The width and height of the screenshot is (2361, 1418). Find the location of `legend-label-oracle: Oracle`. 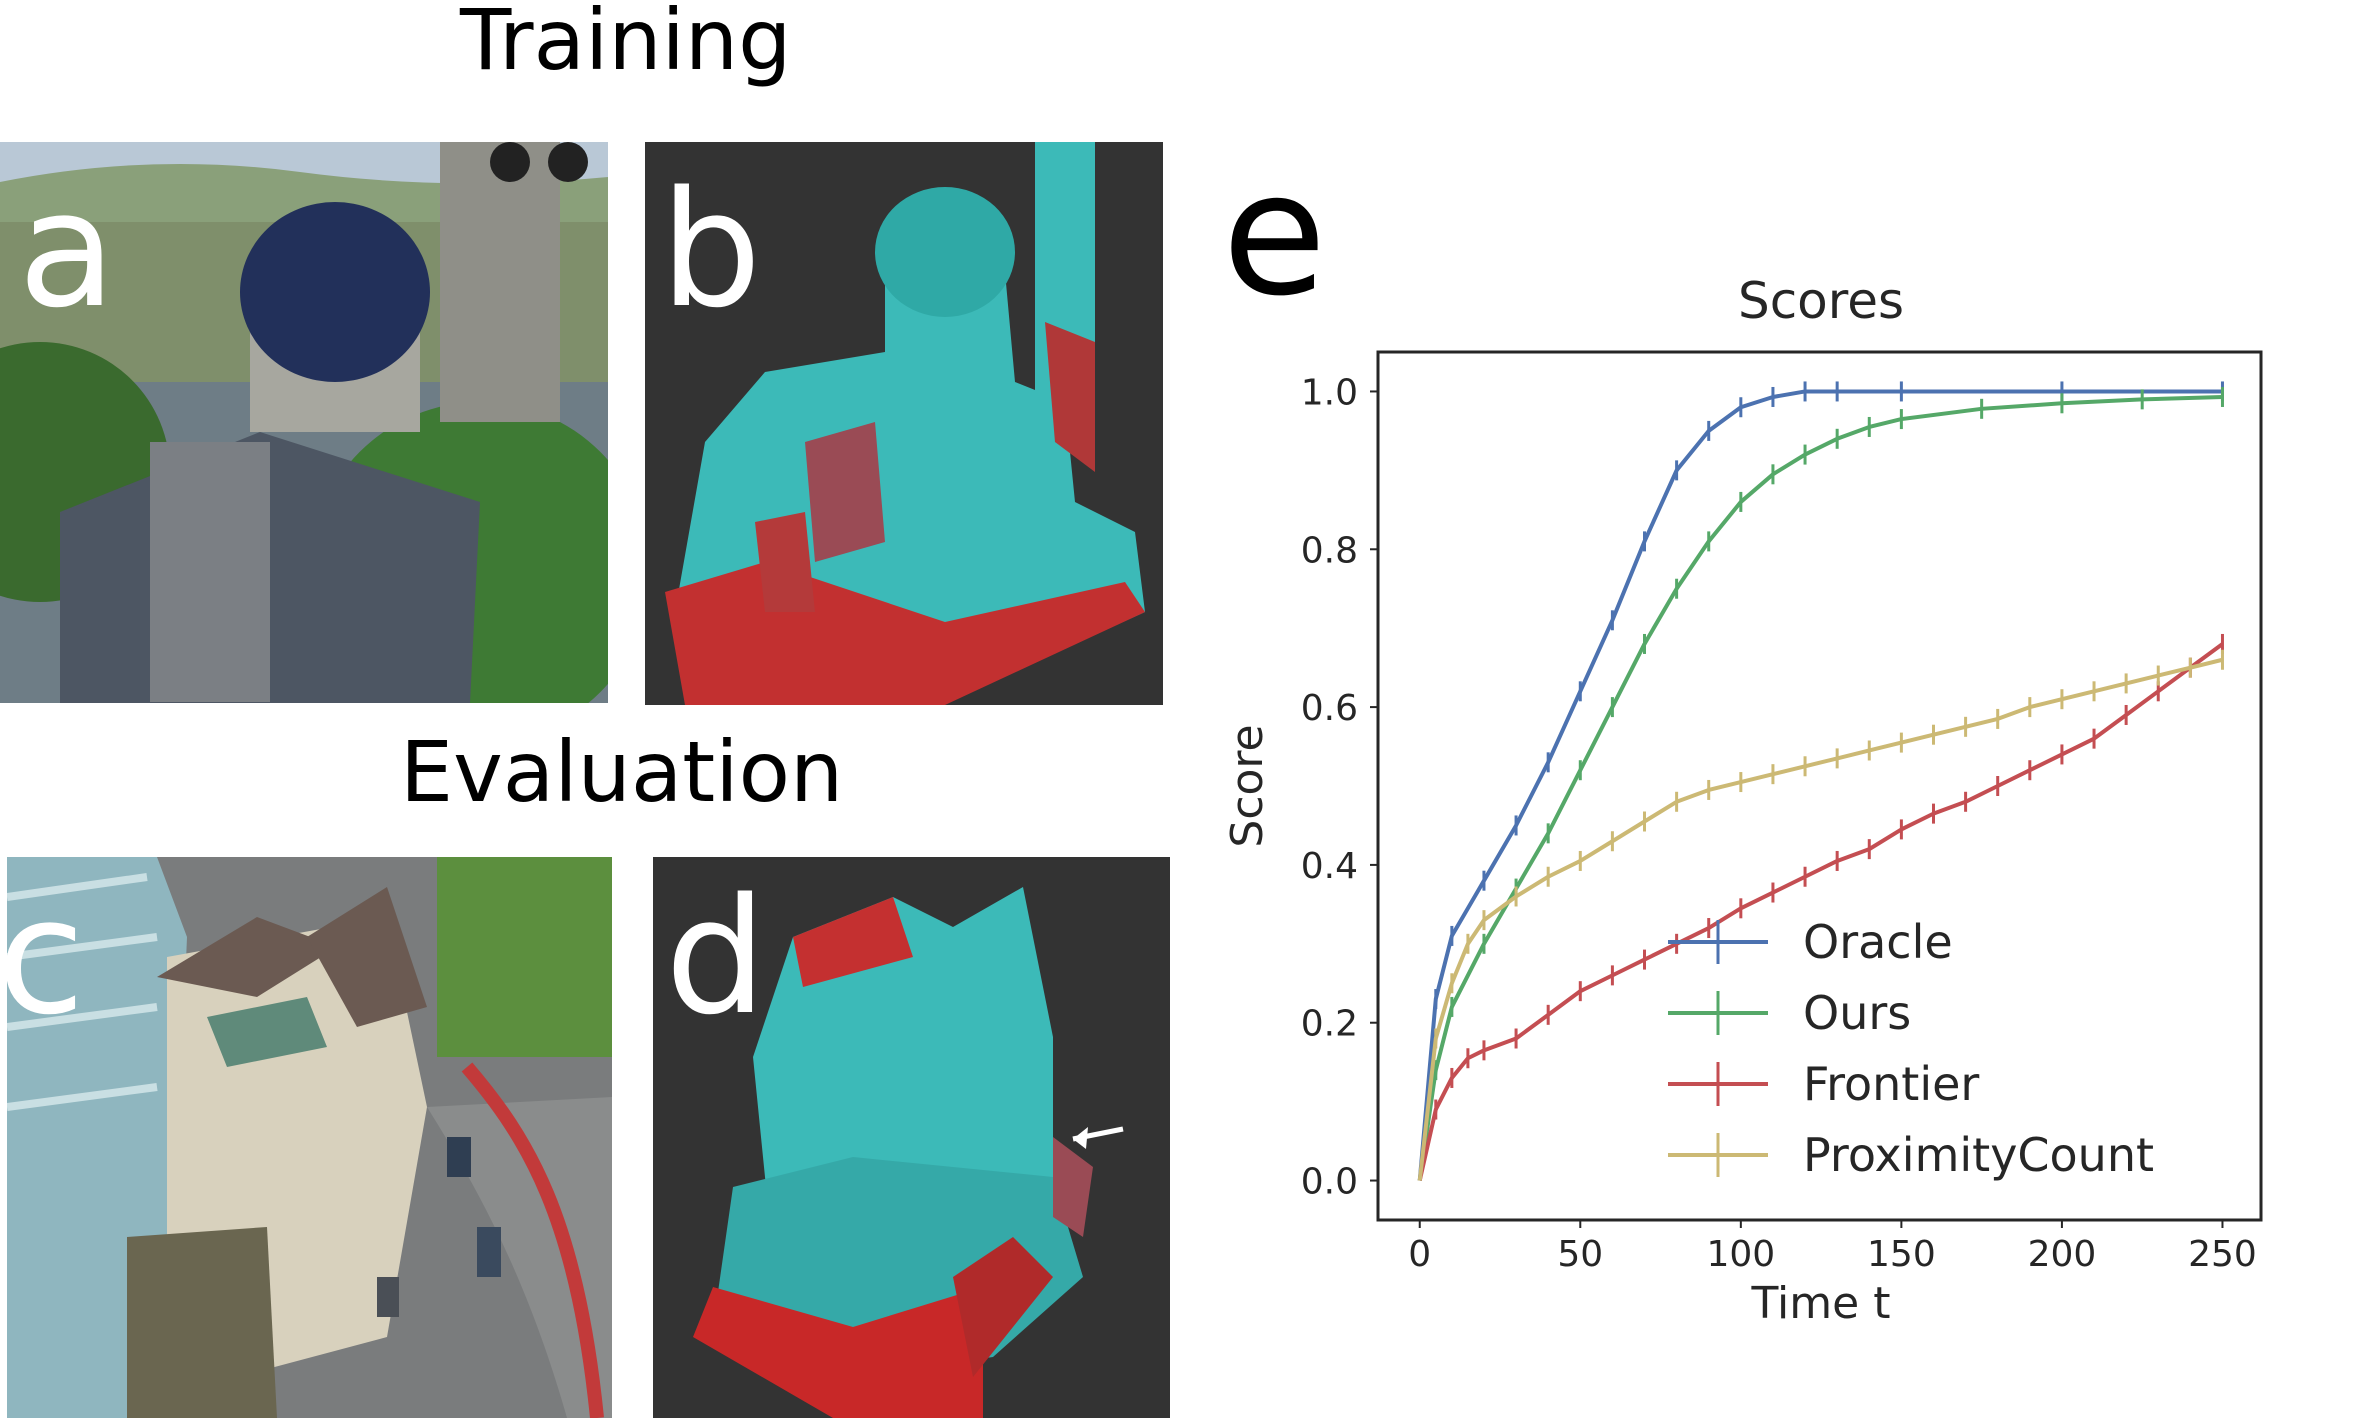

legend-label-oracle: Oracle is located at coordinates (1878, 942).